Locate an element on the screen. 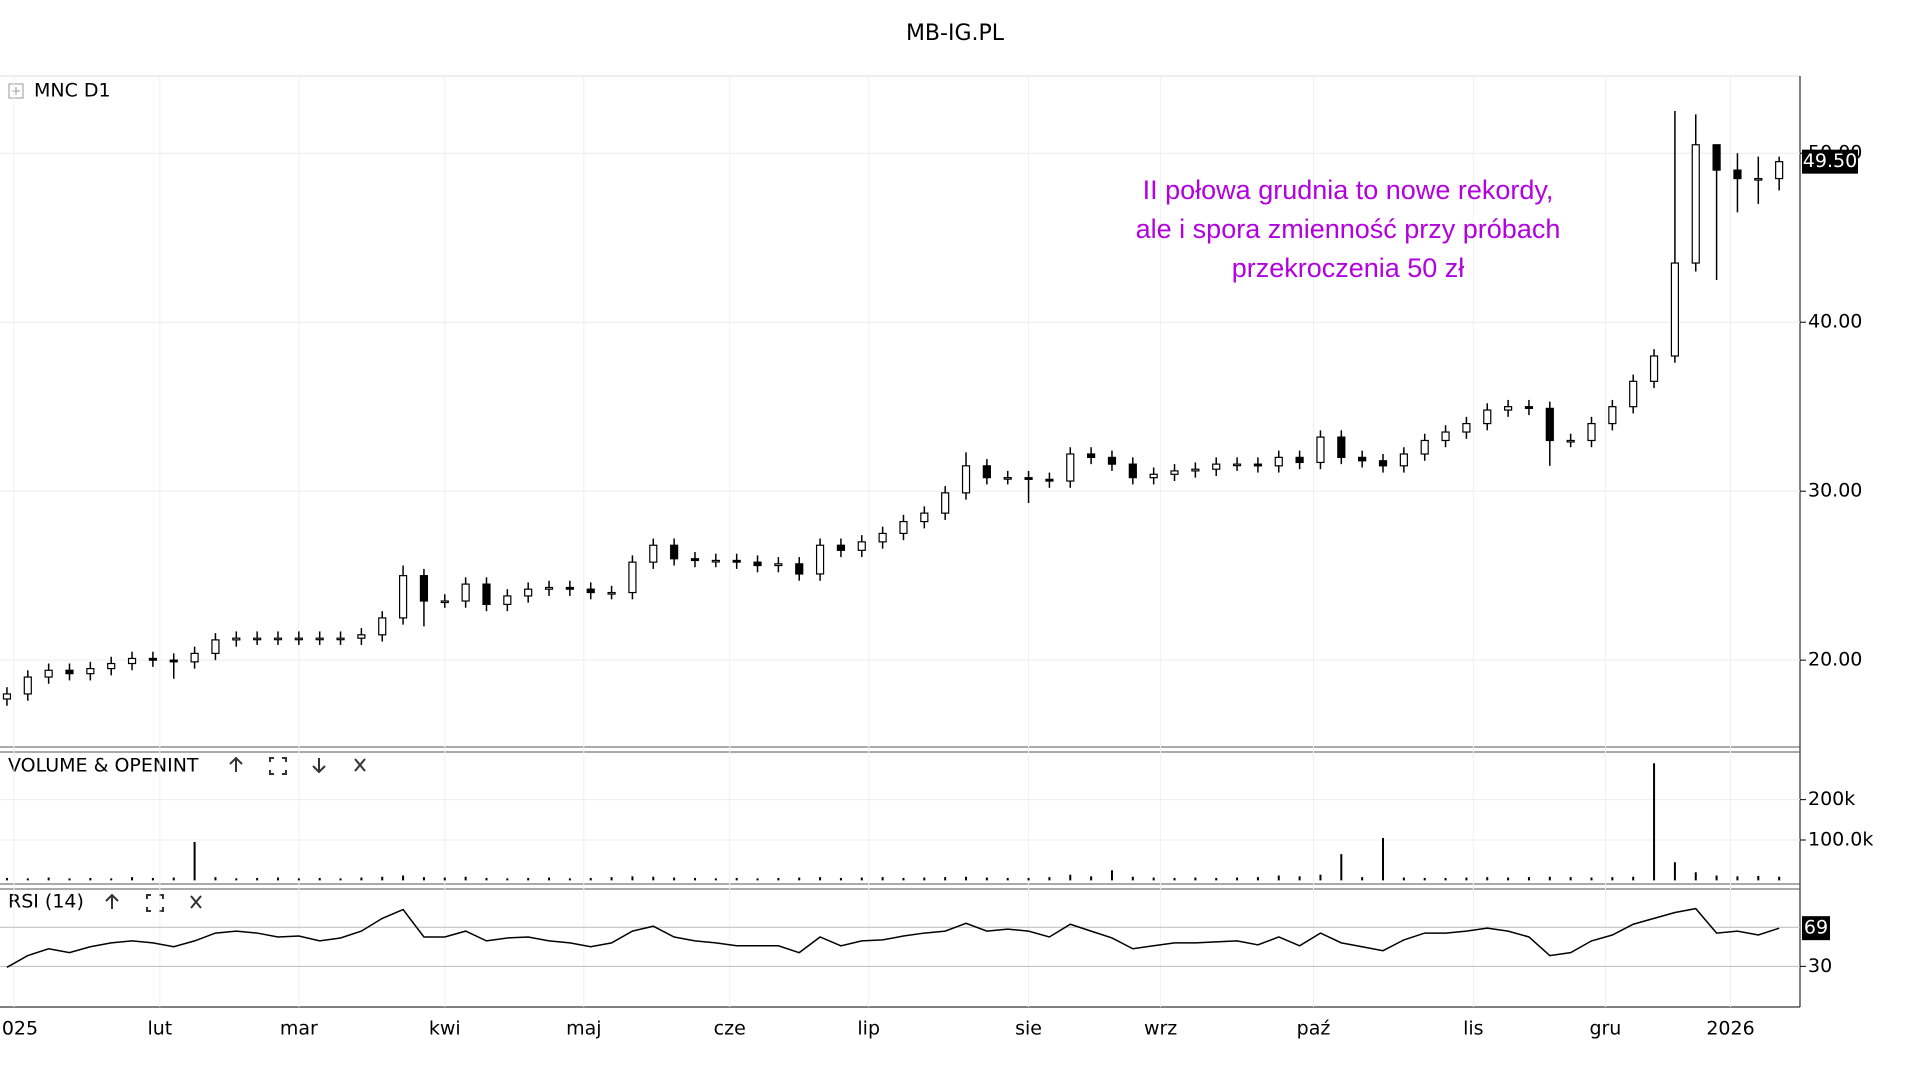  move-down-button is located at coordinates (319, 766).